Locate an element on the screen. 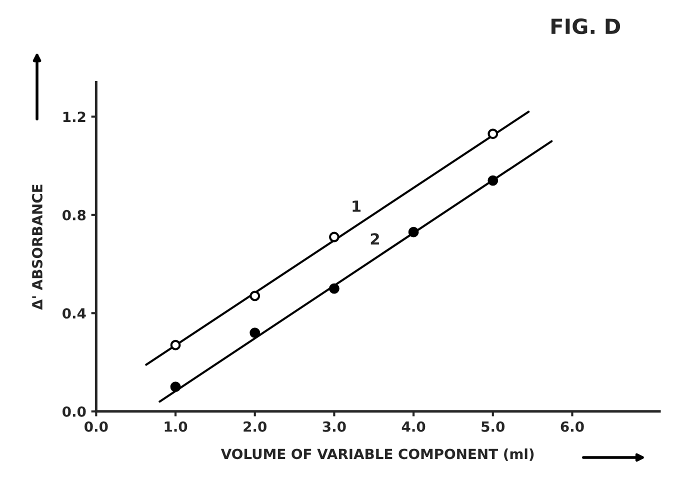 The width and height of the screenshot is (687, 484). x-tick-label: 2.0 is located at coordinates (255, 426).